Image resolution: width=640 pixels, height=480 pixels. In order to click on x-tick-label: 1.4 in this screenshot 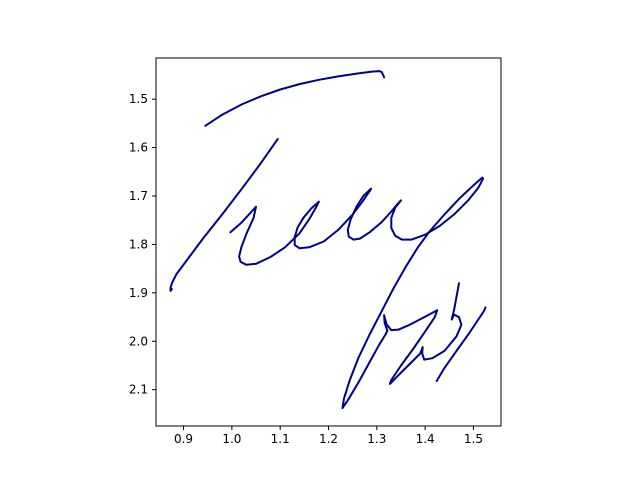, I will do `click(425, 439)`.